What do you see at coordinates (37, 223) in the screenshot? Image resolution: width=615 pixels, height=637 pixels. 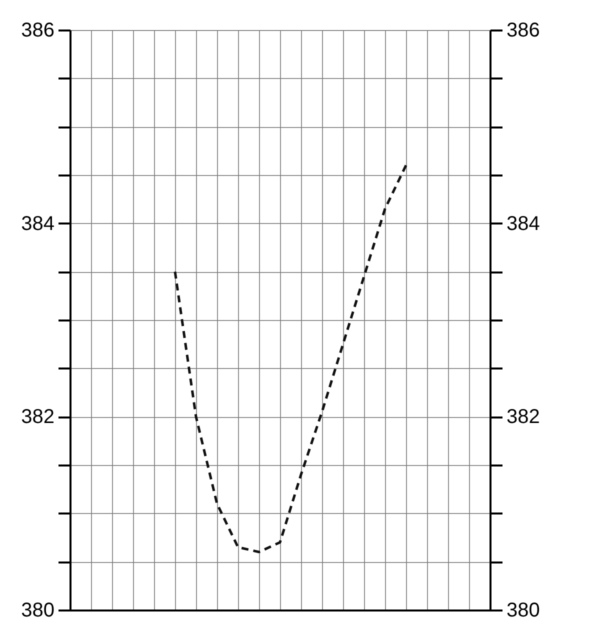 I see `y-tick-label: 384` at bounding box center [37, 223].